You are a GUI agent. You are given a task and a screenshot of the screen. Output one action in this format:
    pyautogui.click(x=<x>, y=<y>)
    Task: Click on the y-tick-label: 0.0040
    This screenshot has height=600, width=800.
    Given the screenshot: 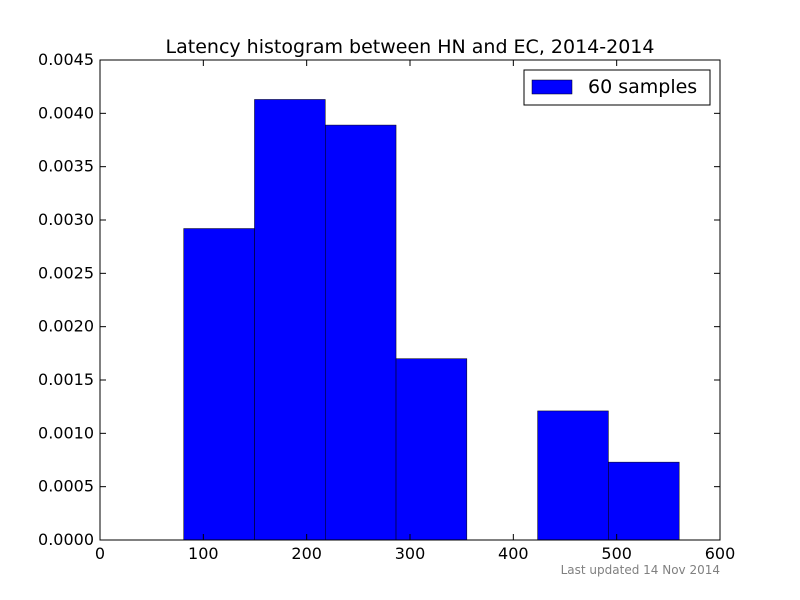 What is the action you would take?
    pyautogui.click(x=66, y=112)
    